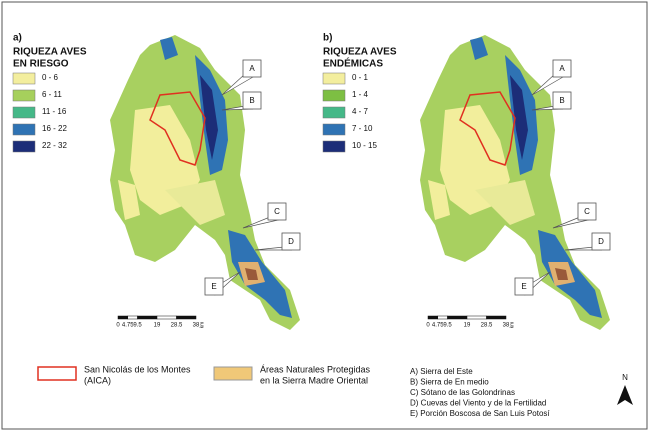 The image size is (650, 432). What do you see at coordinates (327, 38) in the screenshot?
I see `panel-label: b)` at bounding box center [327, 38].